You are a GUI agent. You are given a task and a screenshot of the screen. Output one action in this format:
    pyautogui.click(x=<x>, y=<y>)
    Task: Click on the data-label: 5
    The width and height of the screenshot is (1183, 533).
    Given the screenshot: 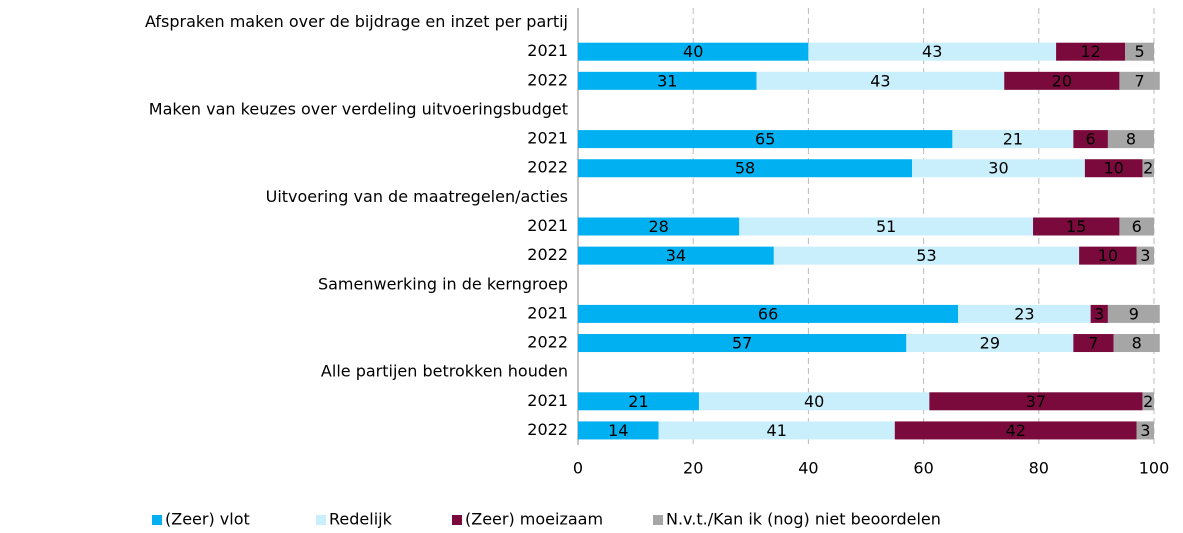 What is the action you would take?
    pyautogui.click(x=1140, y=51)
    